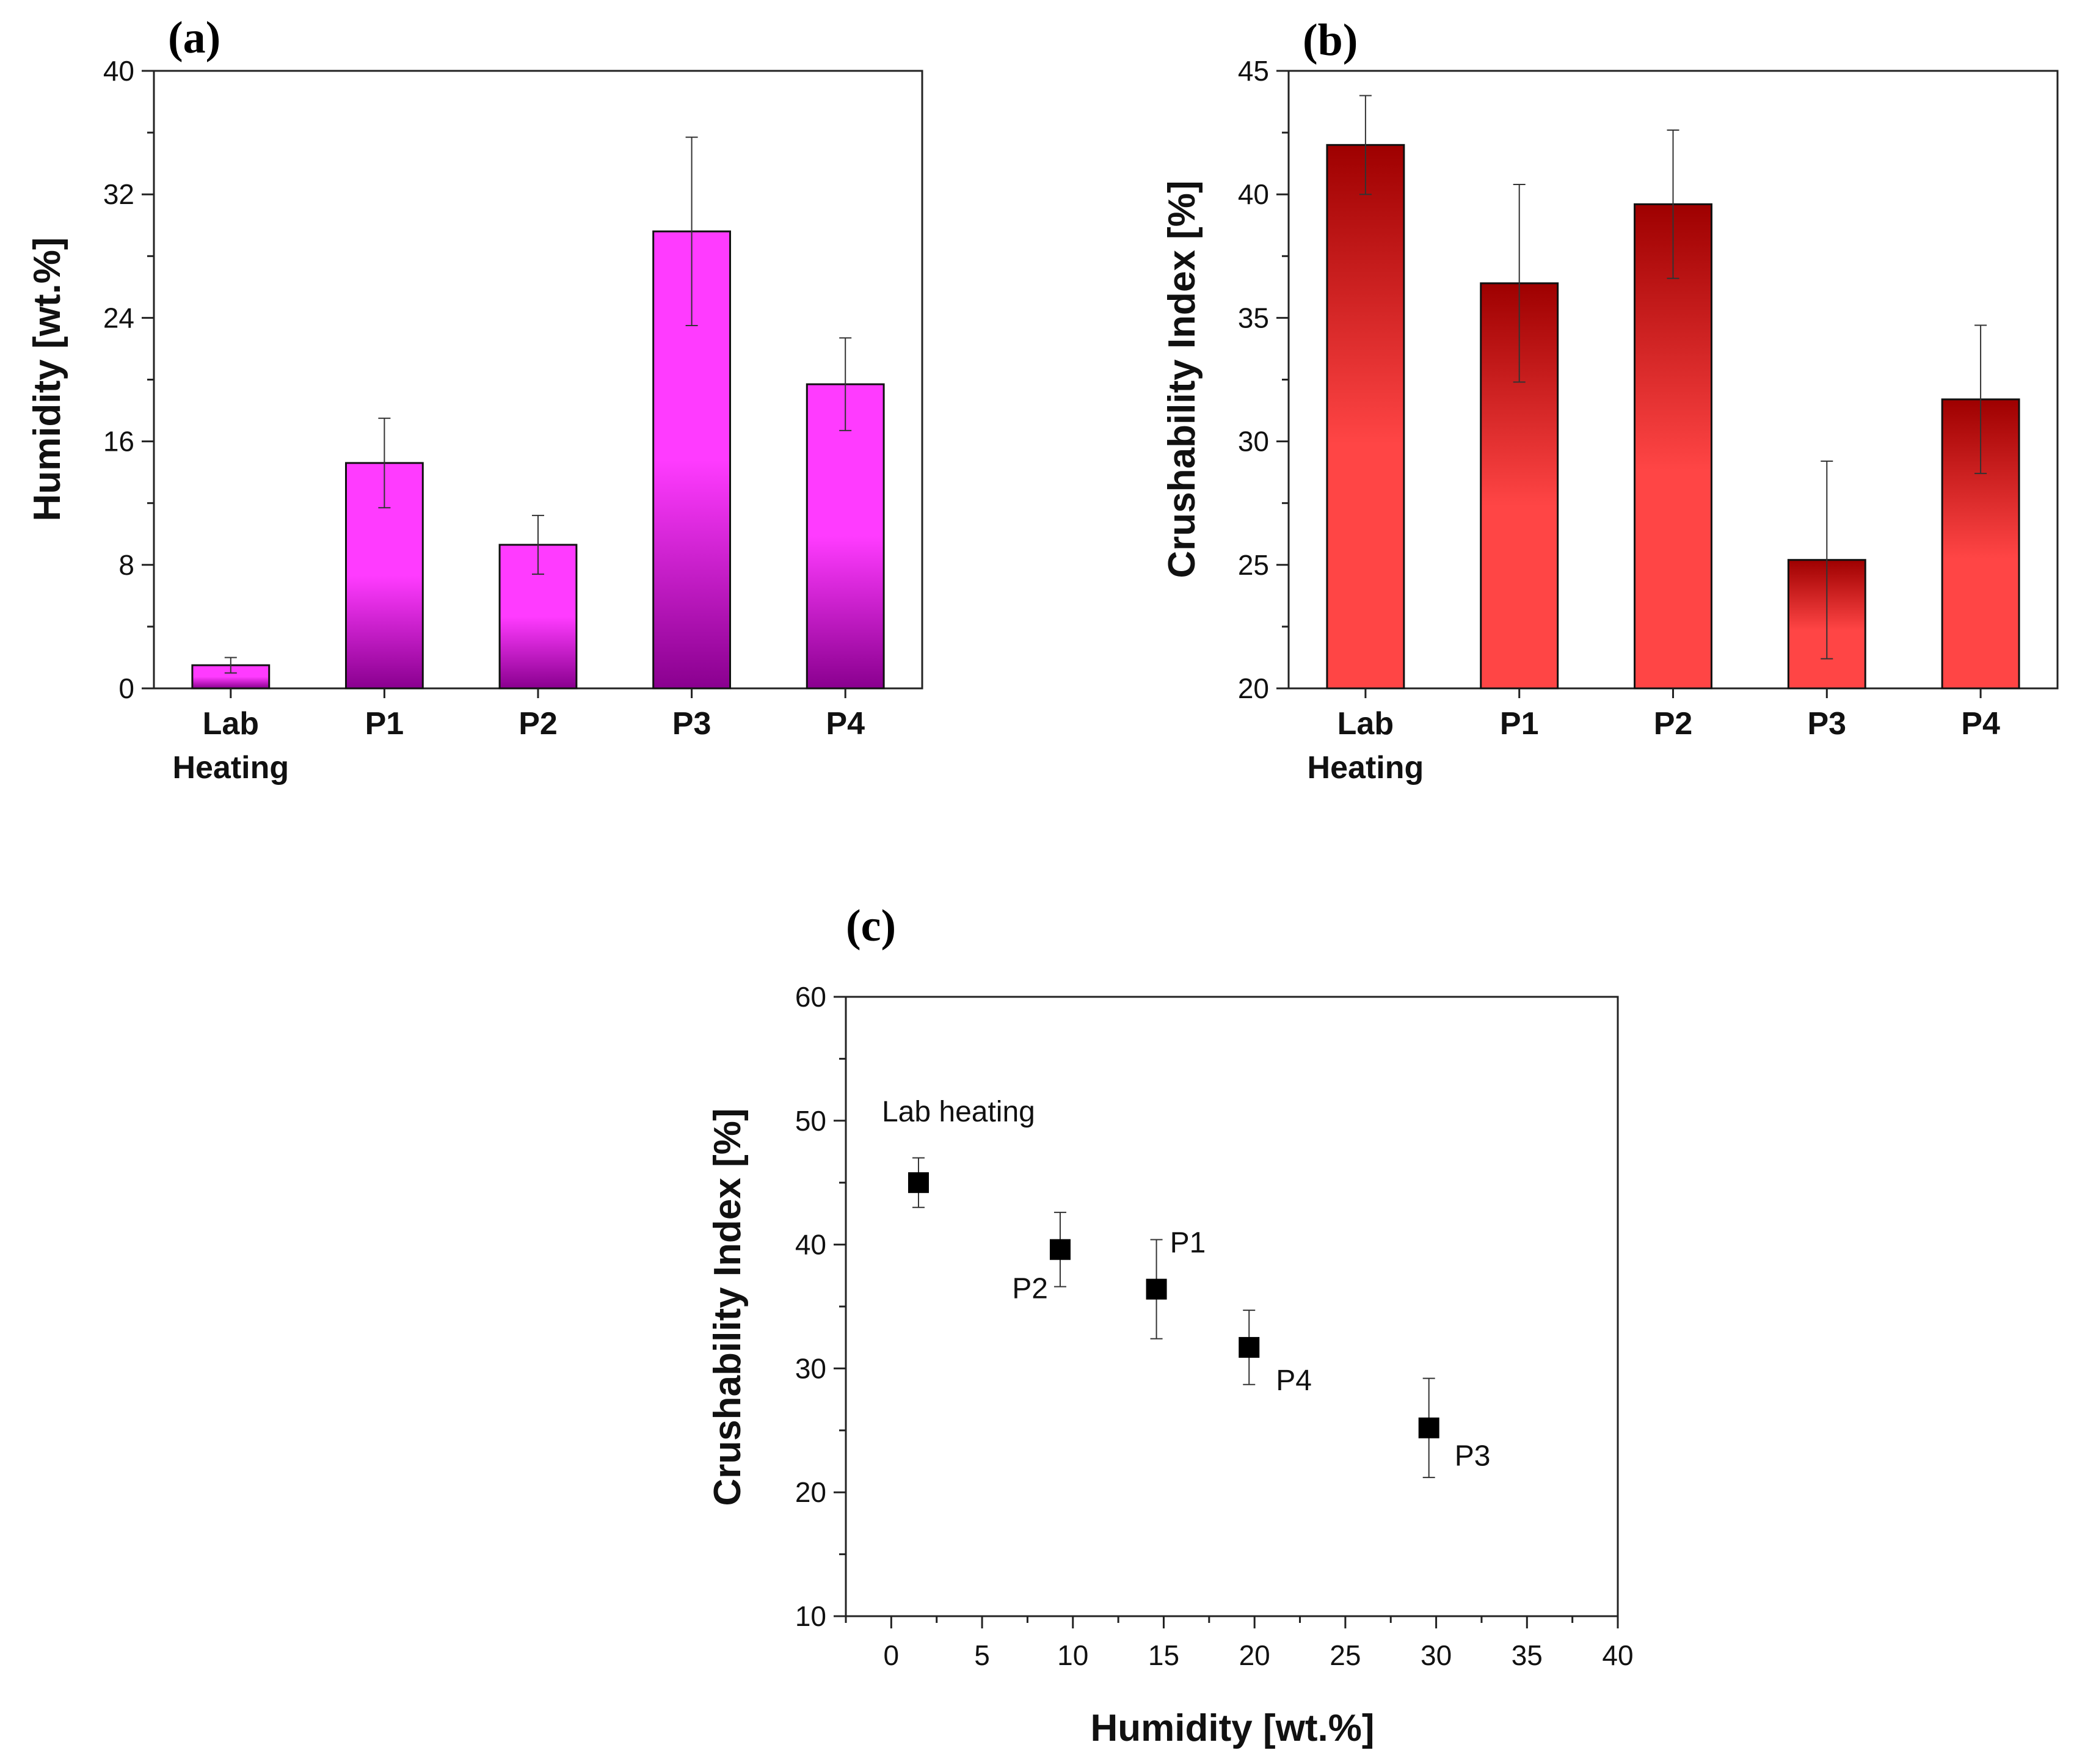 This screenshot has width=2074, height=1764. Describe the element at coordinates (1527, 1655) in the screenshot. I see `c-x-tick-label: 35` at that location.